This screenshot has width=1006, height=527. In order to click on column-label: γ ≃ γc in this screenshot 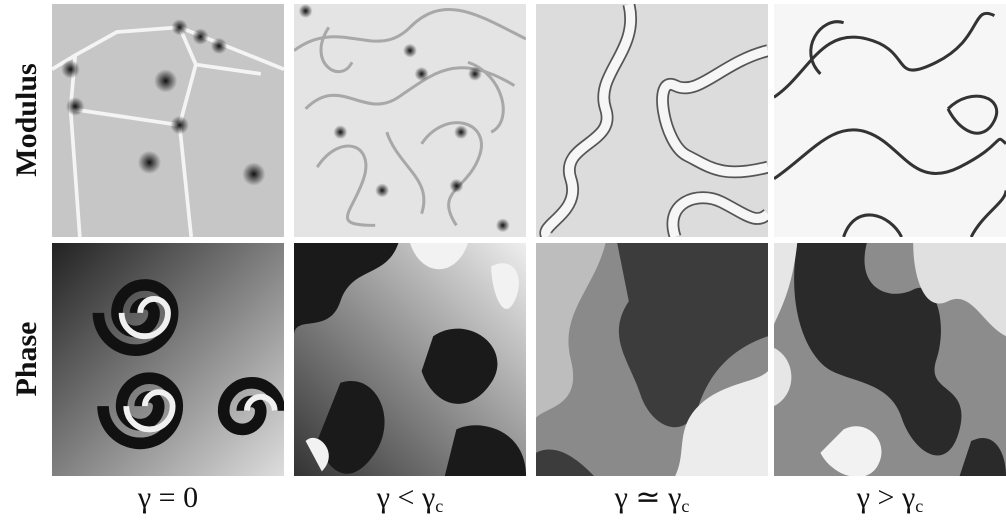, I will do `click(652, 498)`.